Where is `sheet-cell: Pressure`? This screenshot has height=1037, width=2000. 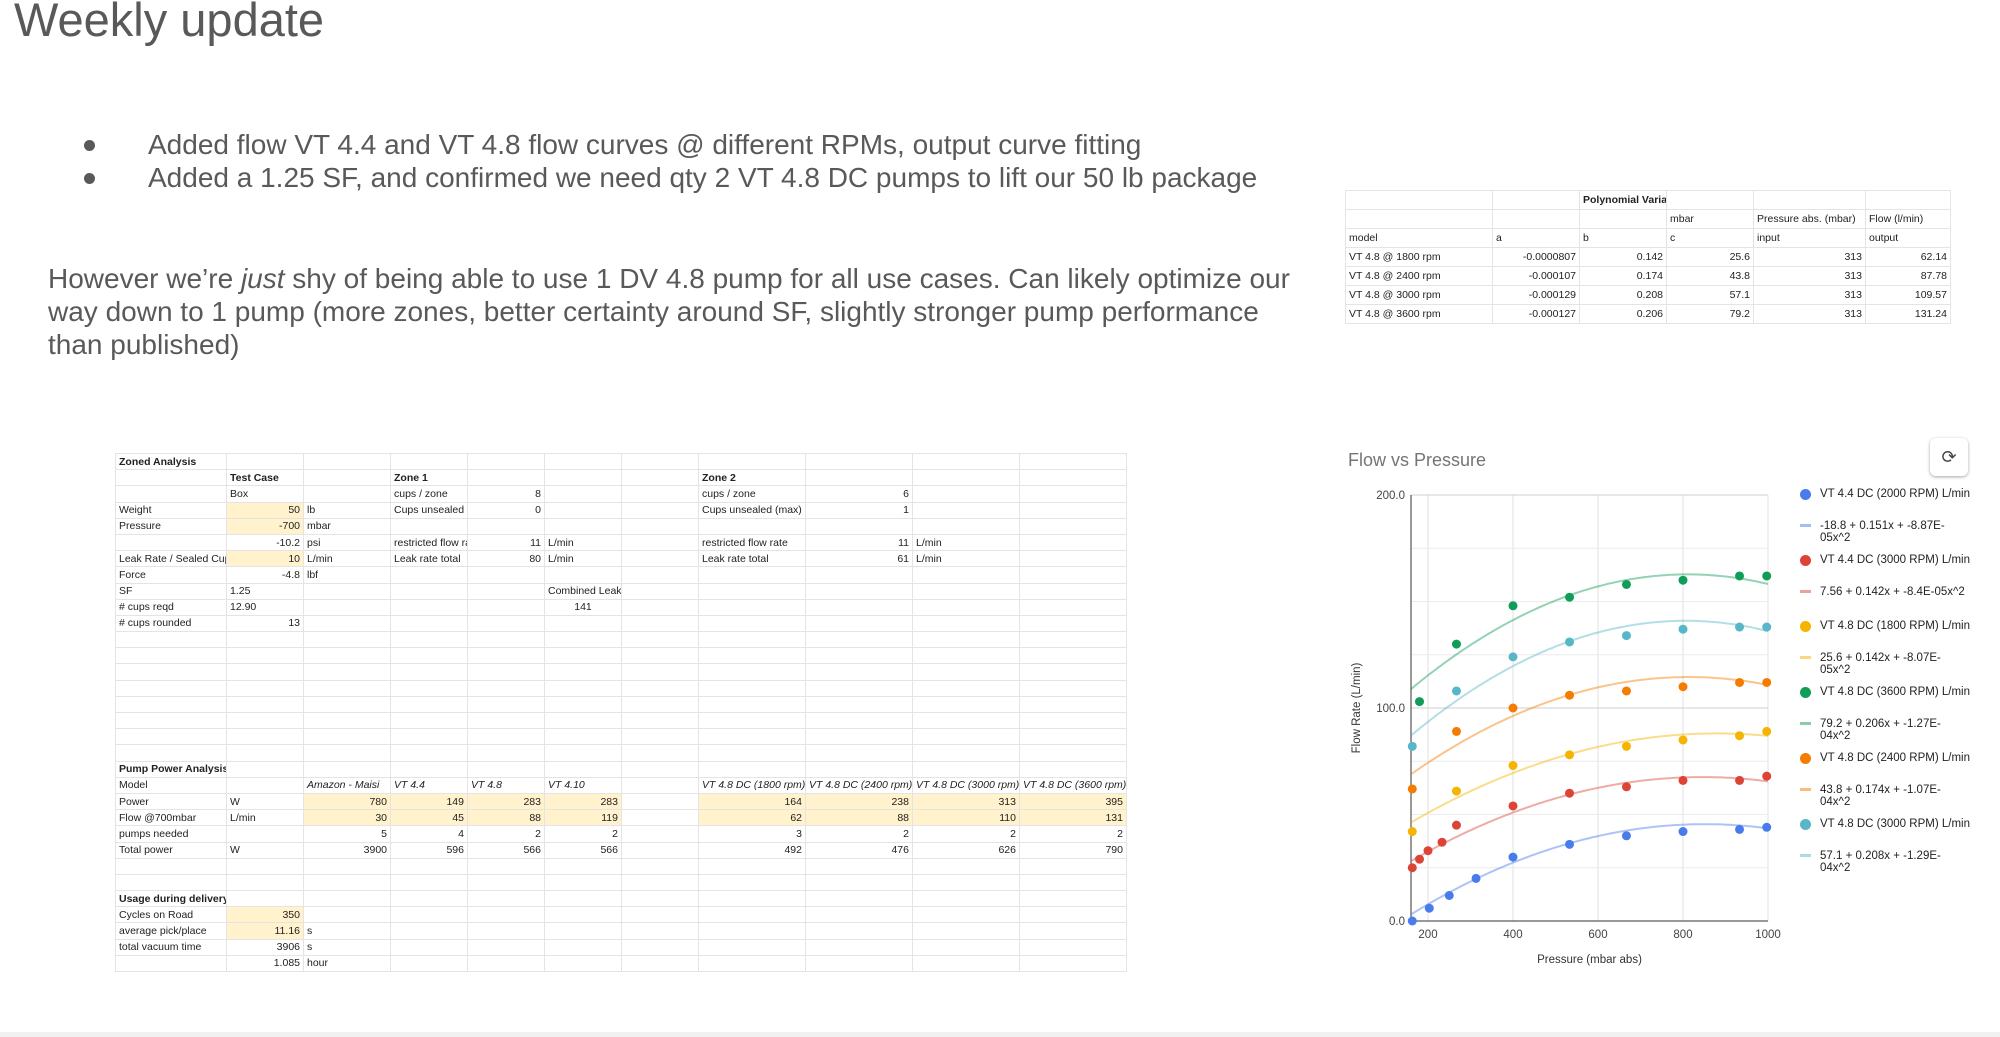
sheet-cell: Pressure is located at coordinates (171, 526).